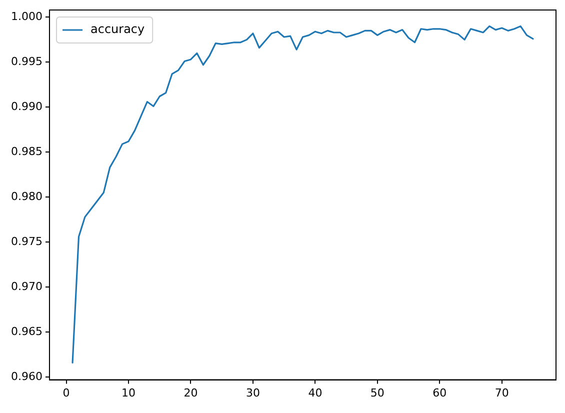 The width and height of the screenshot is (565, 413). I want to click on x-tick-label: 50, so click(377, 393).